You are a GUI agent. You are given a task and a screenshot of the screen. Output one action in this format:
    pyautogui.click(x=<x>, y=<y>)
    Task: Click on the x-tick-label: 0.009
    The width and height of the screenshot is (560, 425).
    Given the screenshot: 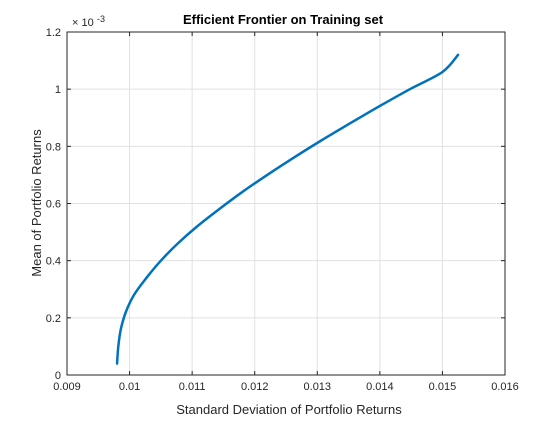 What is the action you would take?
    pyautogui.click(x=67, y=387)
    